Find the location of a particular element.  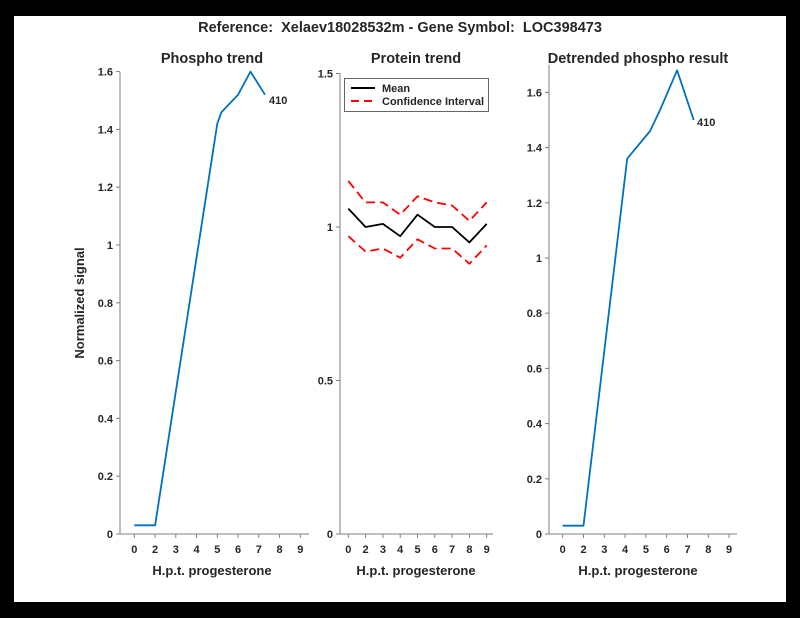

plot1-ylabel: Normalized signal is located at coordinates (79, 302).